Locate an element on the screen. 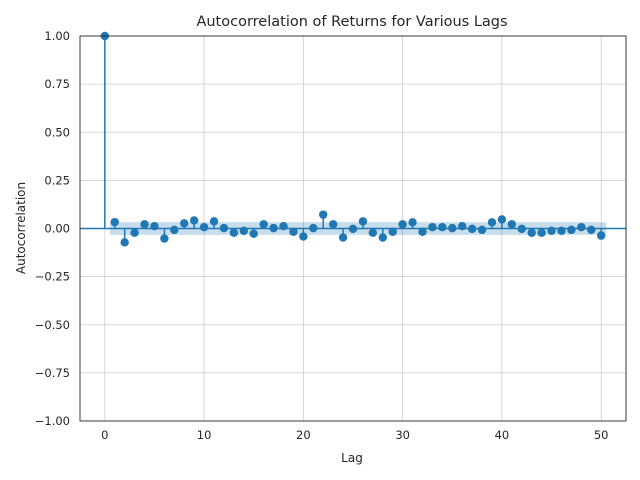 This screenshot has height=480, width=640. y-axis-label: Autocorrelation is located at coordinates (21, 228).